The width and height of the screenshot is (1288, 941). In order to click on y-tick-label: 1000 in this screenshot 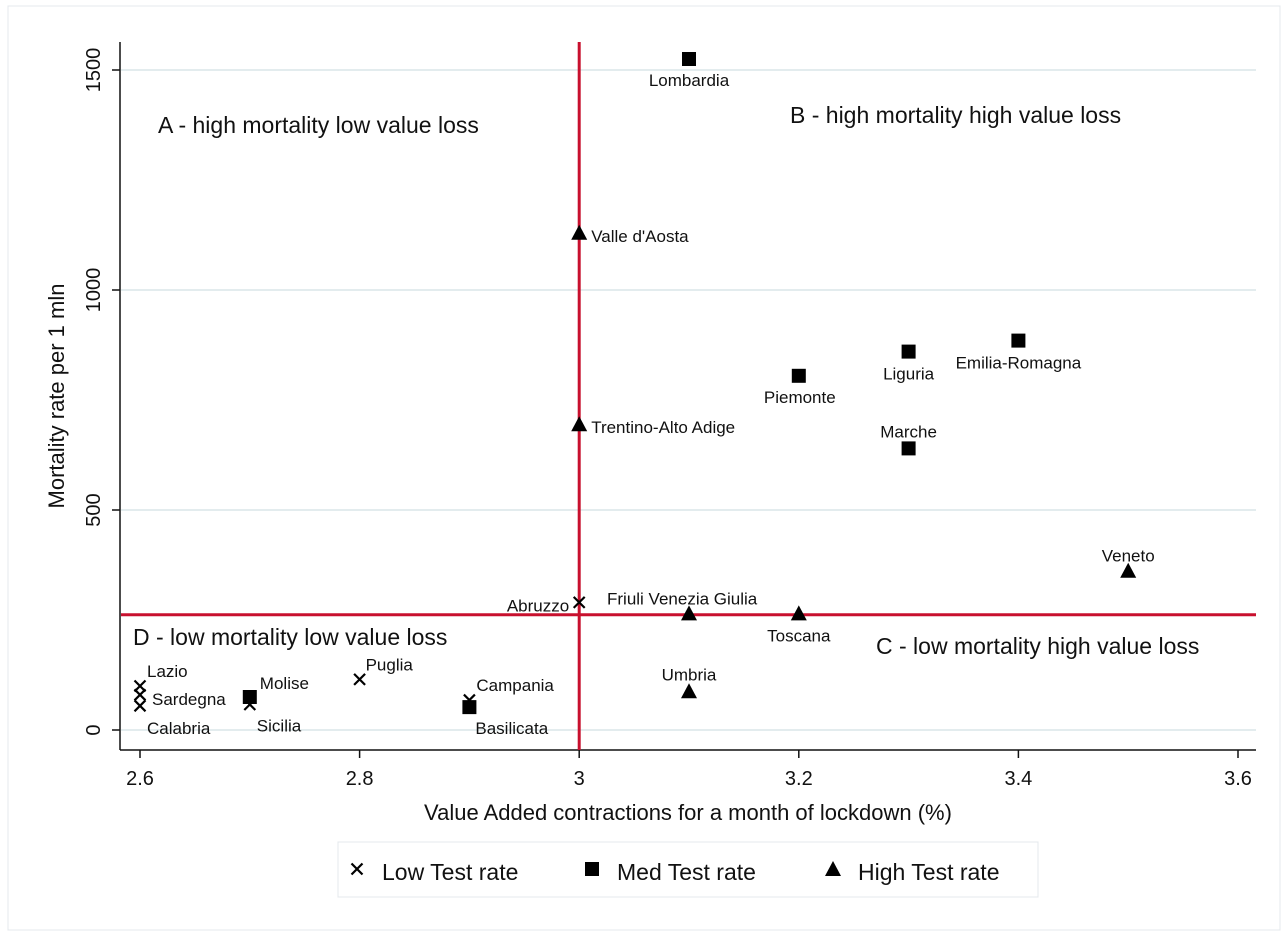, I will do `click(94, 290)`.